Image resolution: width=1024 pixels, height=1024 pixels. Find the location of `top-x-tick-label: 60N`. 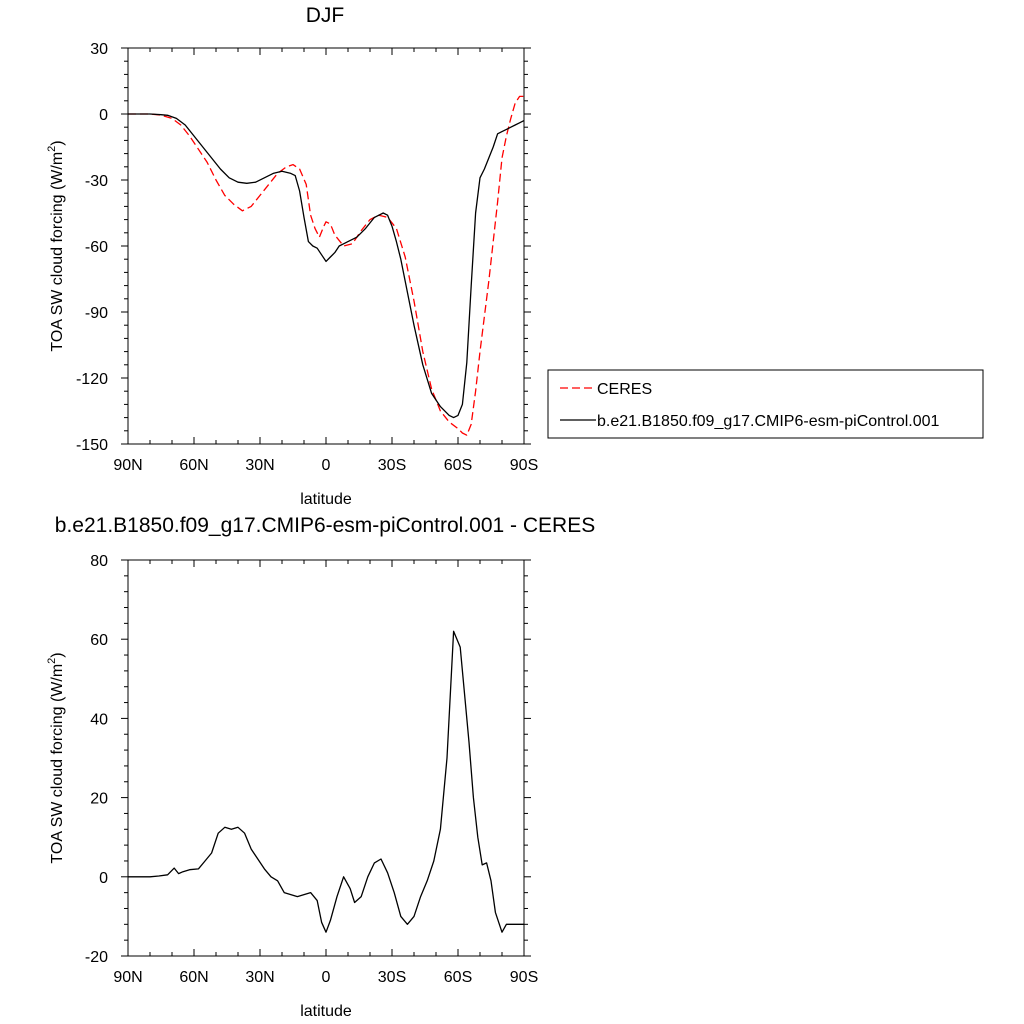

top-x-tick-label: 60N is located at coordinates (193, 465).